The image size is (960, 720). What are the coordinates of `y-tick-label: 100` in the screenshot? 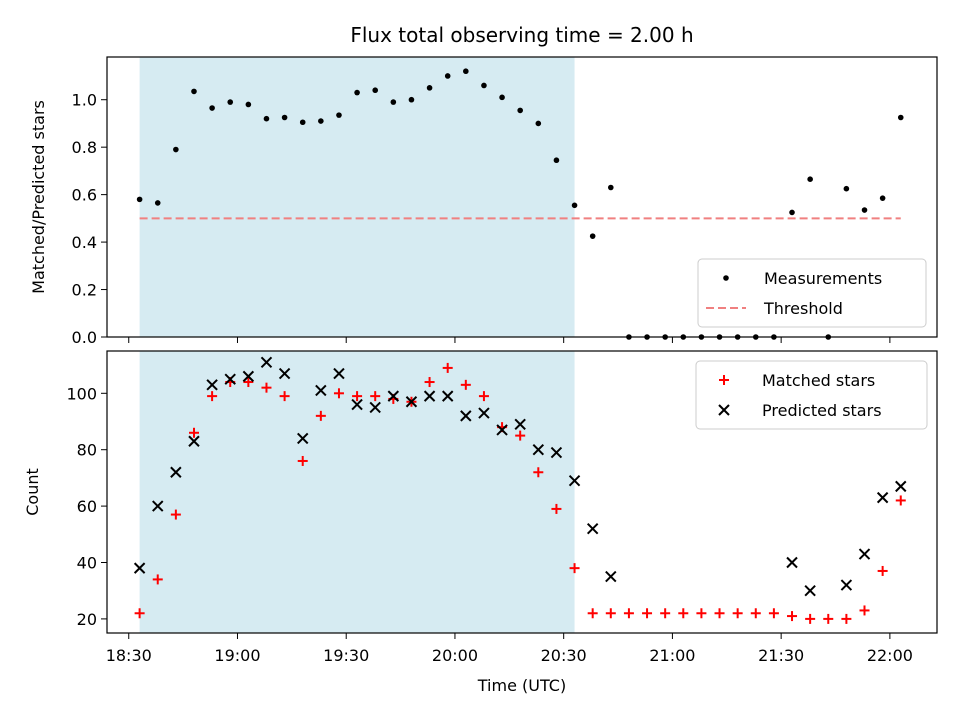 It's located at (81, 393).